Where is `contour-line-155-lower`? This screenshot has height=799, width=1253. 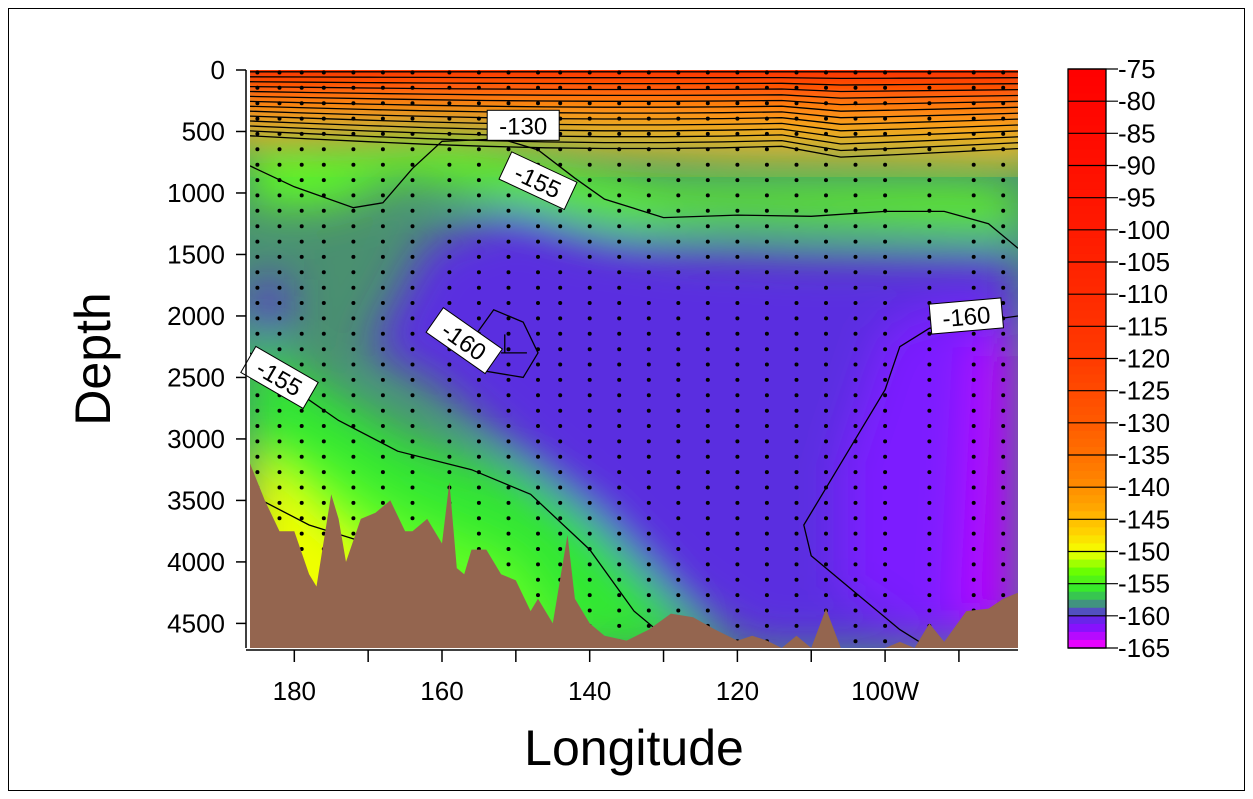
contour-line-155-lower is located at coordinates (464, 500).